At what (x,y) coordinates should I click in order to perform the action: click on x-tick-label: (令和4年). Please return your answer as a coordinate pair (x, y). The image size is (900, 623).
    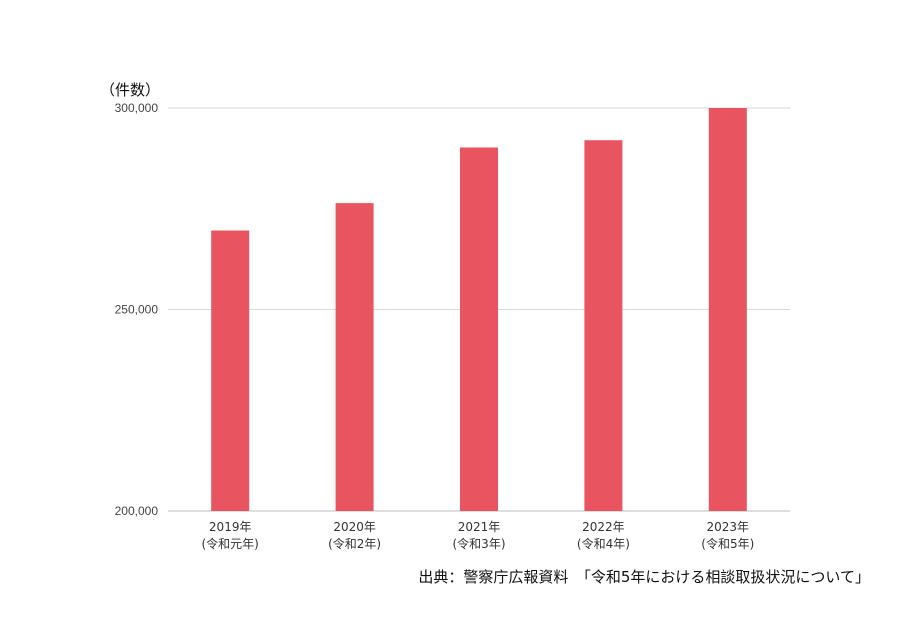
    Looking at the image, I should click on (603, 543).